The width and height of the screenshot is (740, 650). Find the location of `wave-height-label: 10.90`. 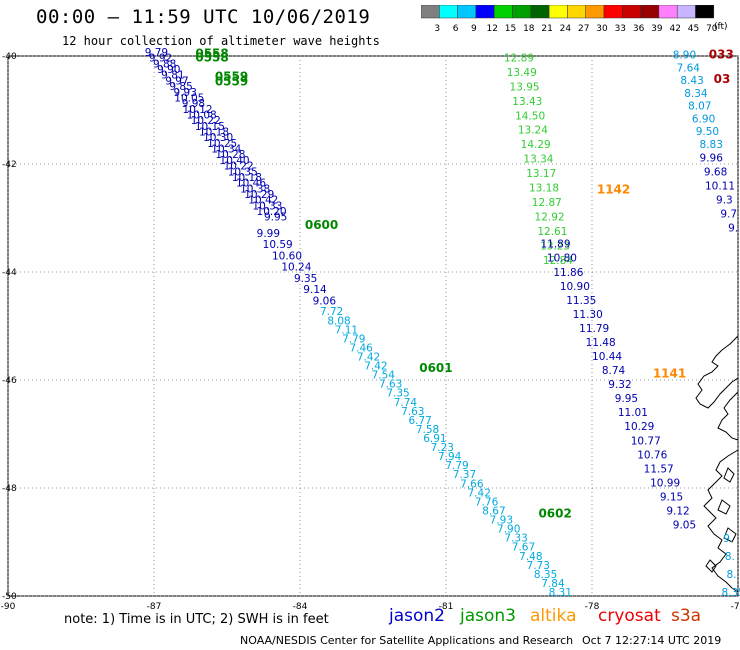

wave-height-label: 10.90 is located at coordinates (575, 287).